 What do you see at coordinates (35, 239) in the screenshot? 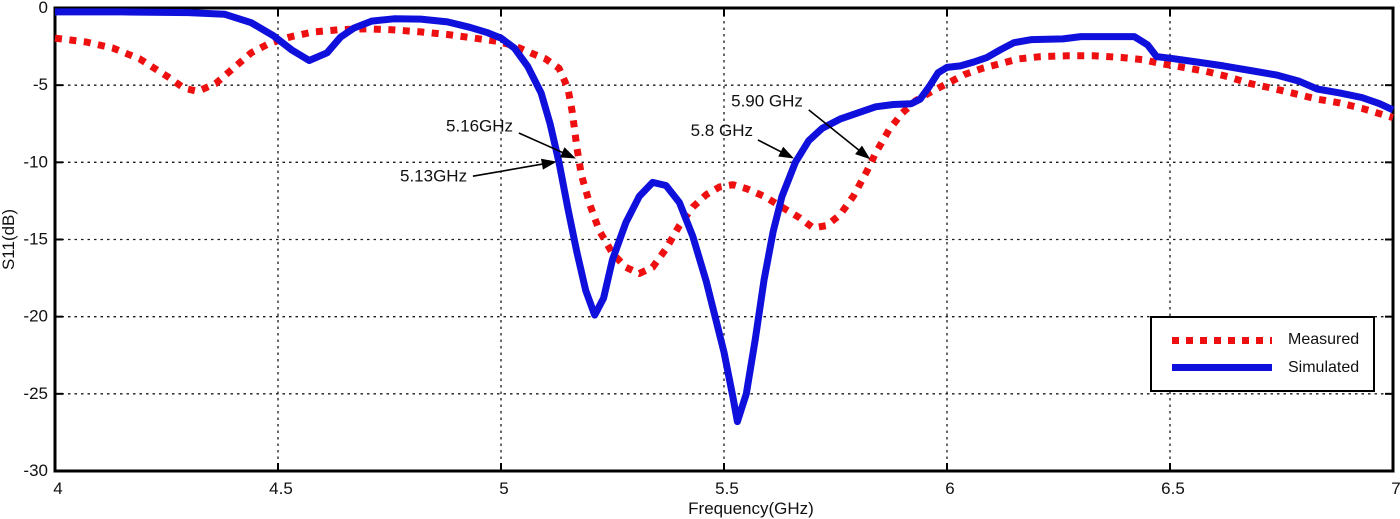
I see `y-tick-label: -15` at bounding box center [35, 239].